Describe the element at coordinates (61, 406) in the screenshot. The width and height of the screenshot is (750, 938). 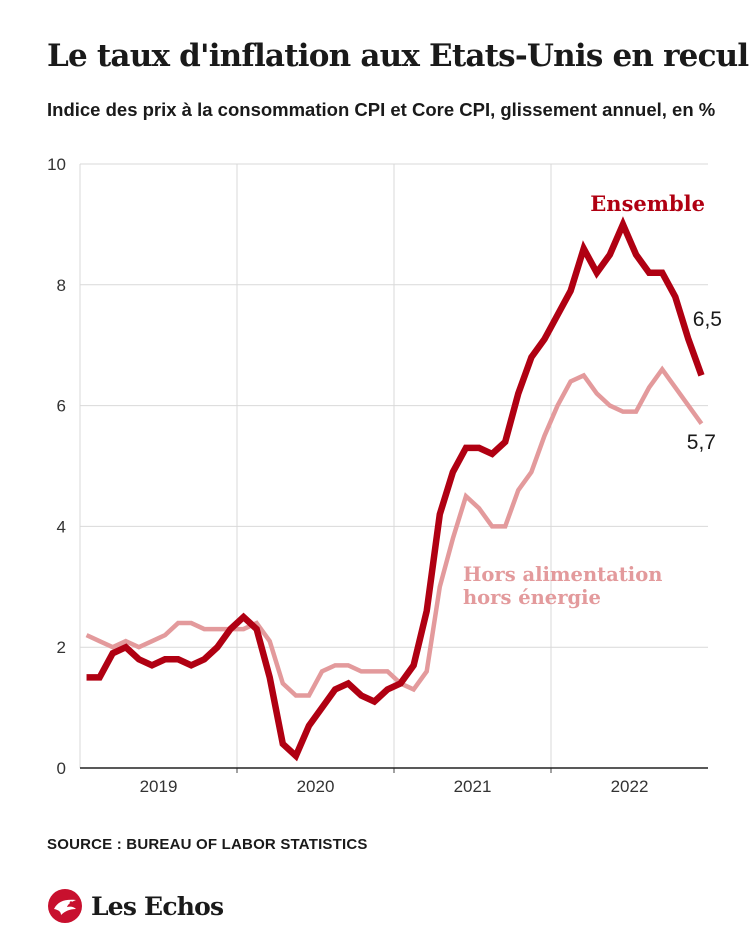
I see `y-tick-label: 6` at that location.